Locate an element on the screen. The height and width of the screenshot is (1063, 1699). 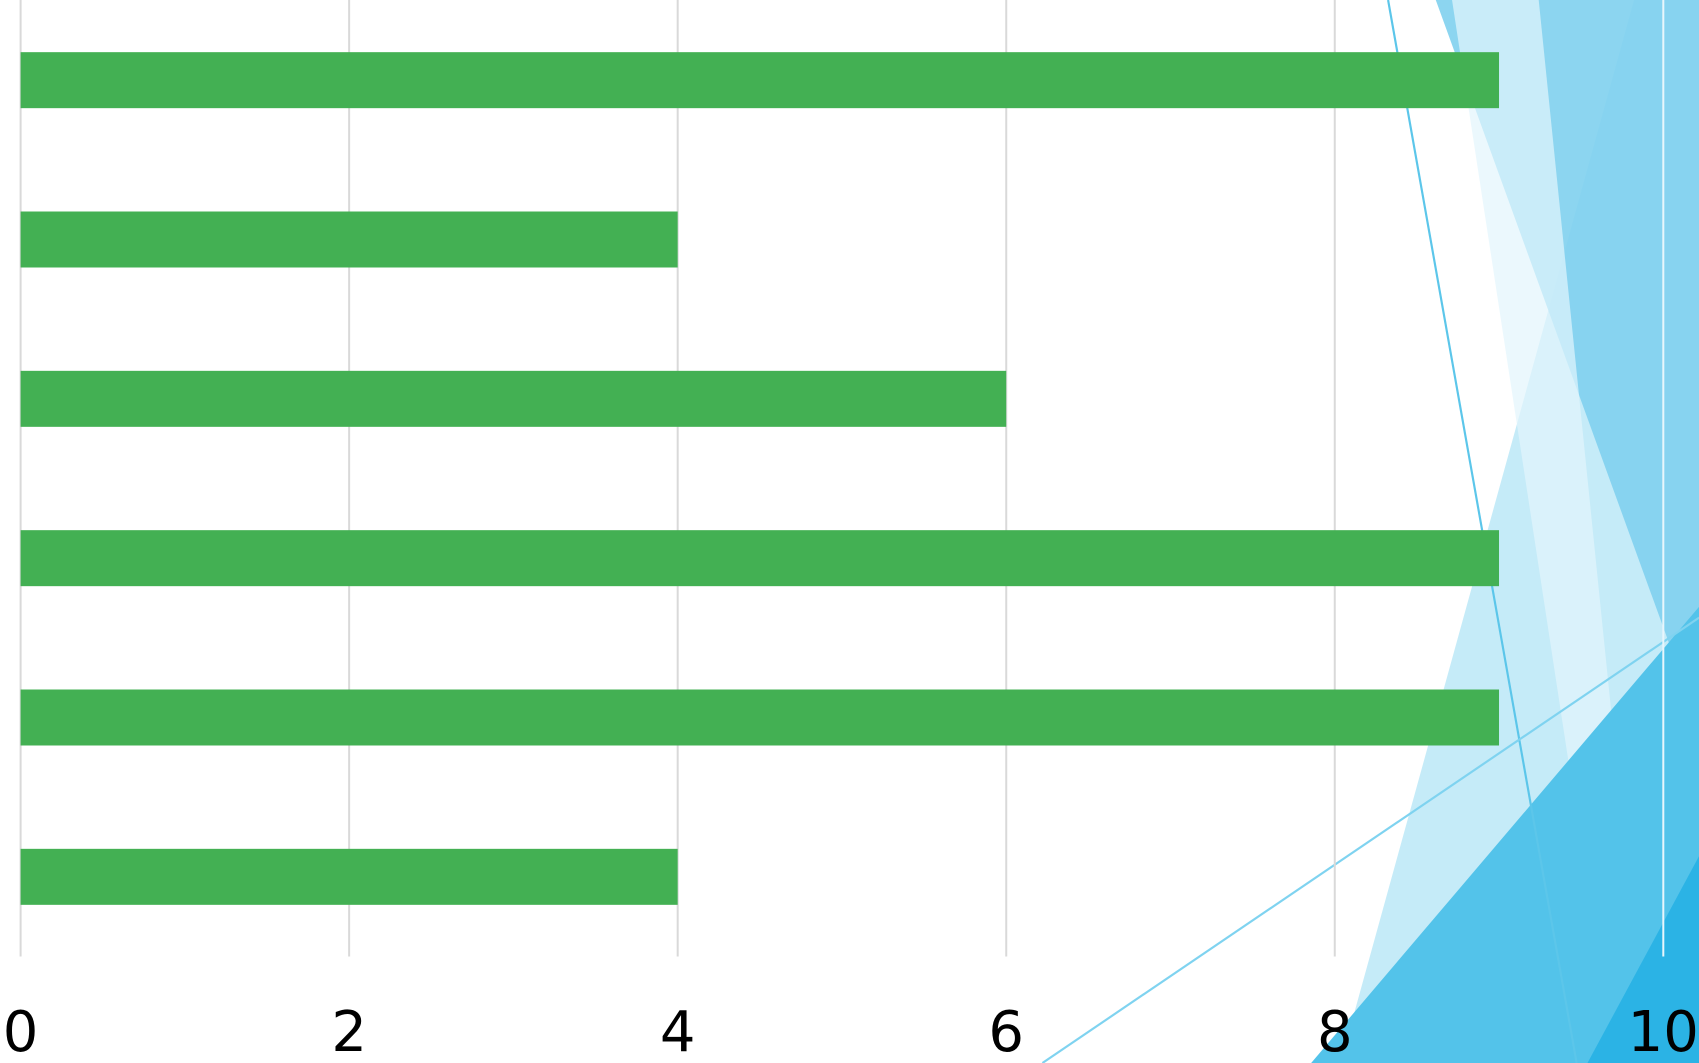
x-tick-label: 4 is located at coordinates (678, 1031).